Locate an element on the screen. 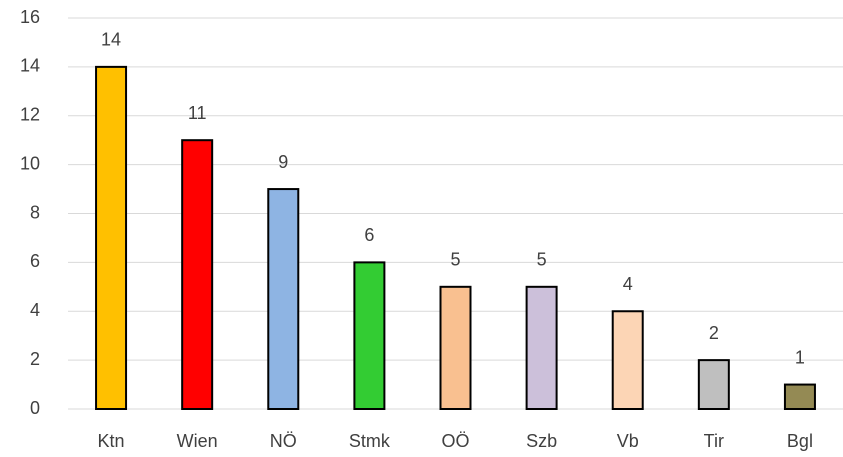  data-label: 4 is located at coordinates (628, 284).